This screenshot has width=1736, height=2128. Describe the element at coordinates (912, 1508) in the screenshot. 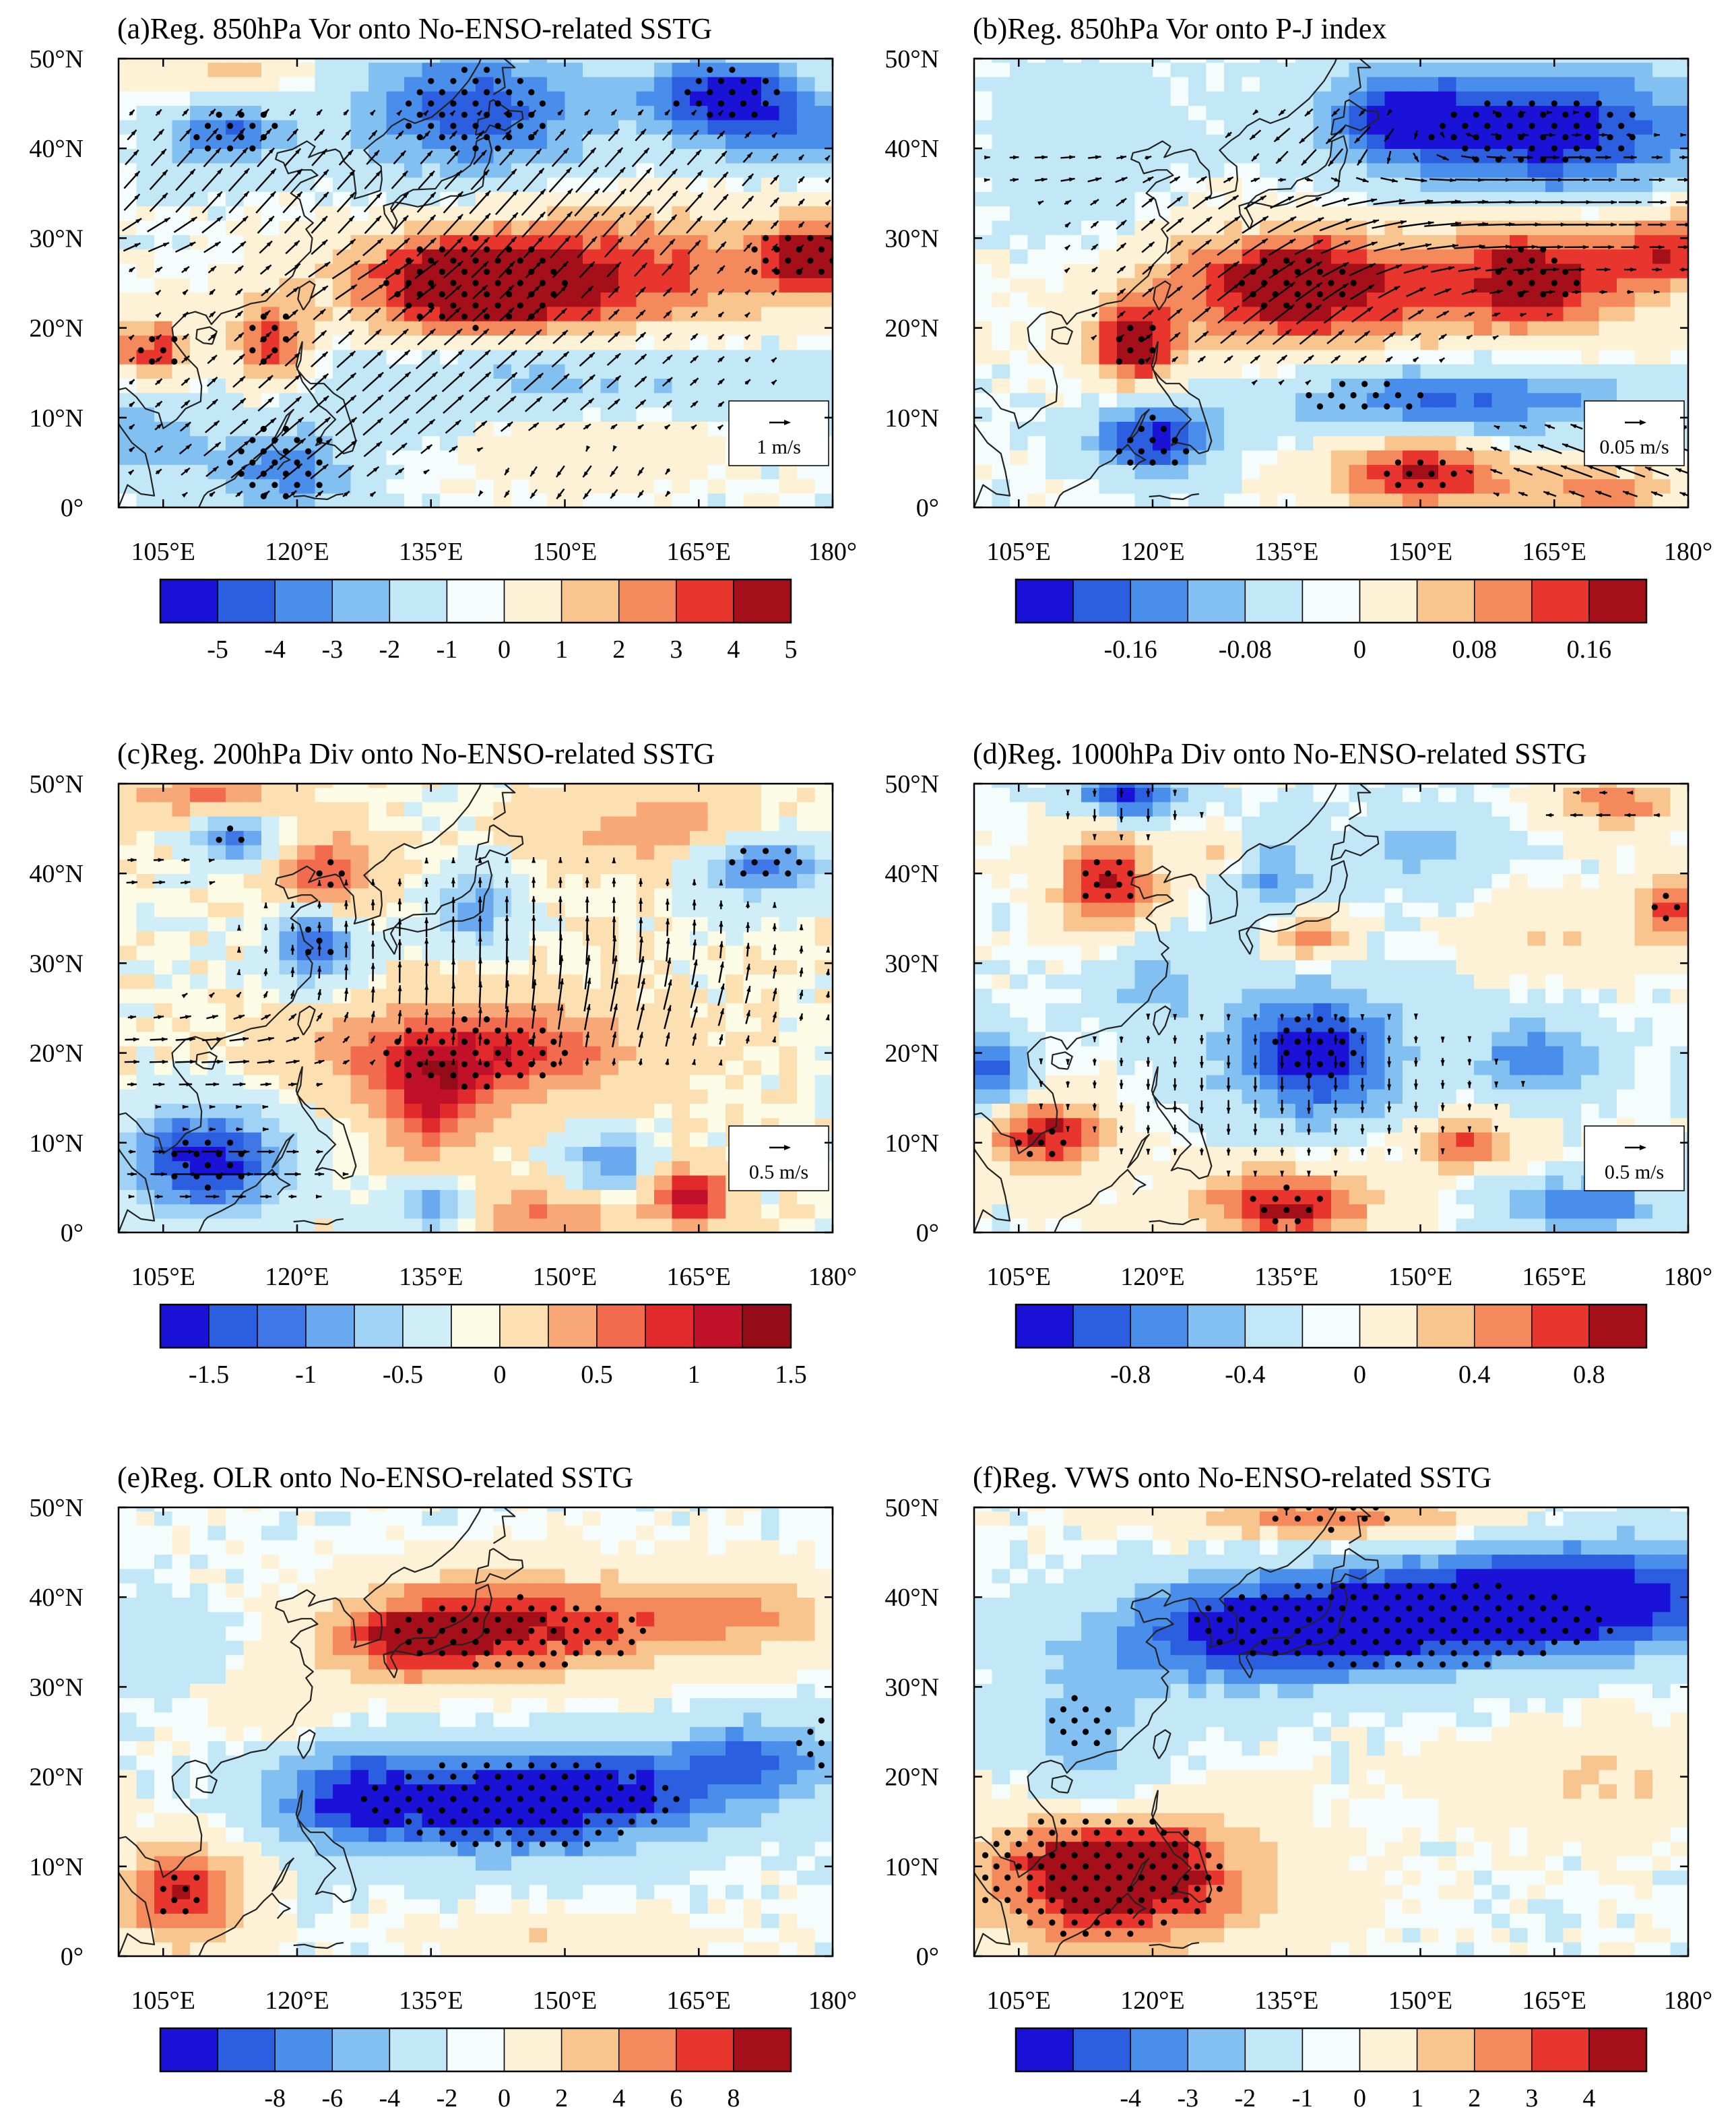

I see `lat-tick-label: 50°N` at that location.